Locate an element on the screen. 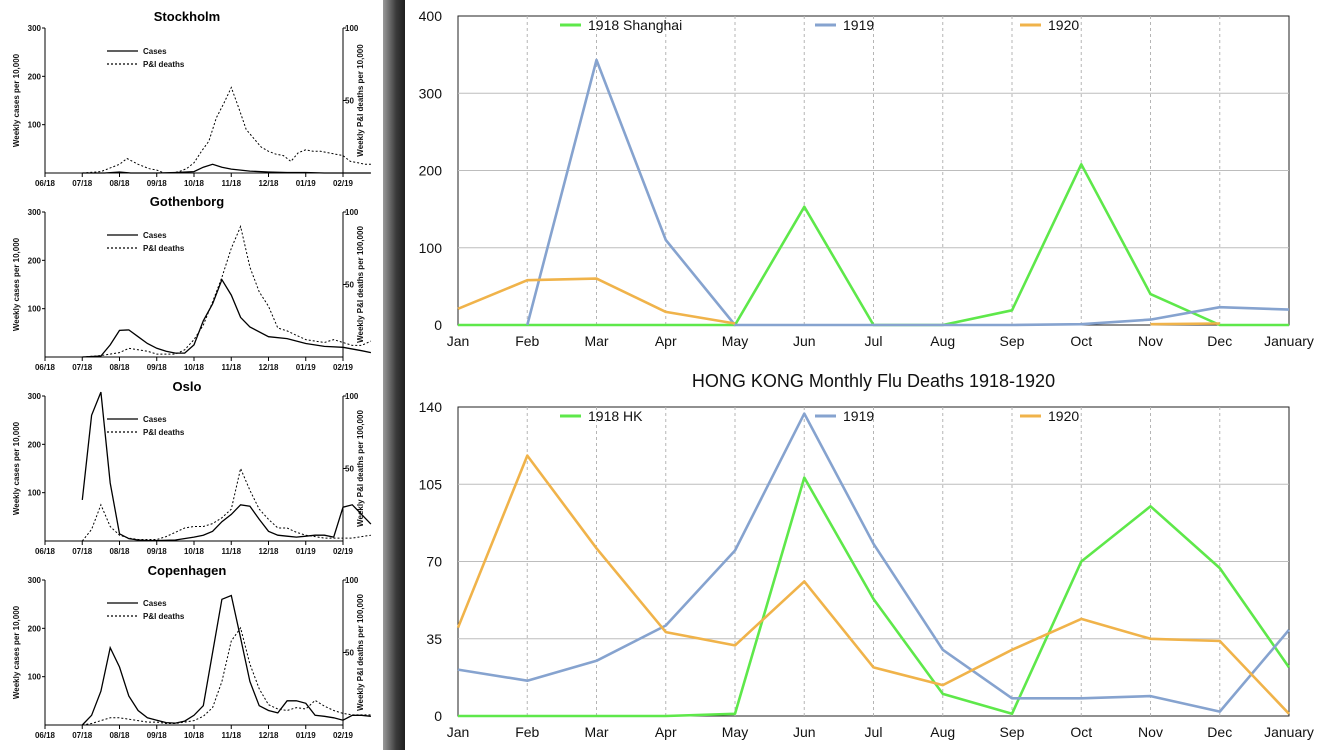  city-chart-title: Oslo is located at coordinates (187, 386).